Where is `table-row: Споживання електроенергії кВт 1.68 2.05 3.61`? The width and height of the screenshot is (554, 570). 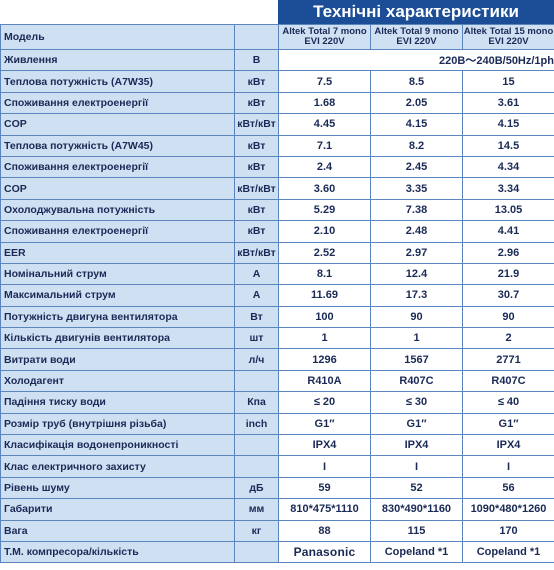 table-row: Споживання електроенергії кВт 1.68 2.05 3.61 is located at coordinates (277, 103).